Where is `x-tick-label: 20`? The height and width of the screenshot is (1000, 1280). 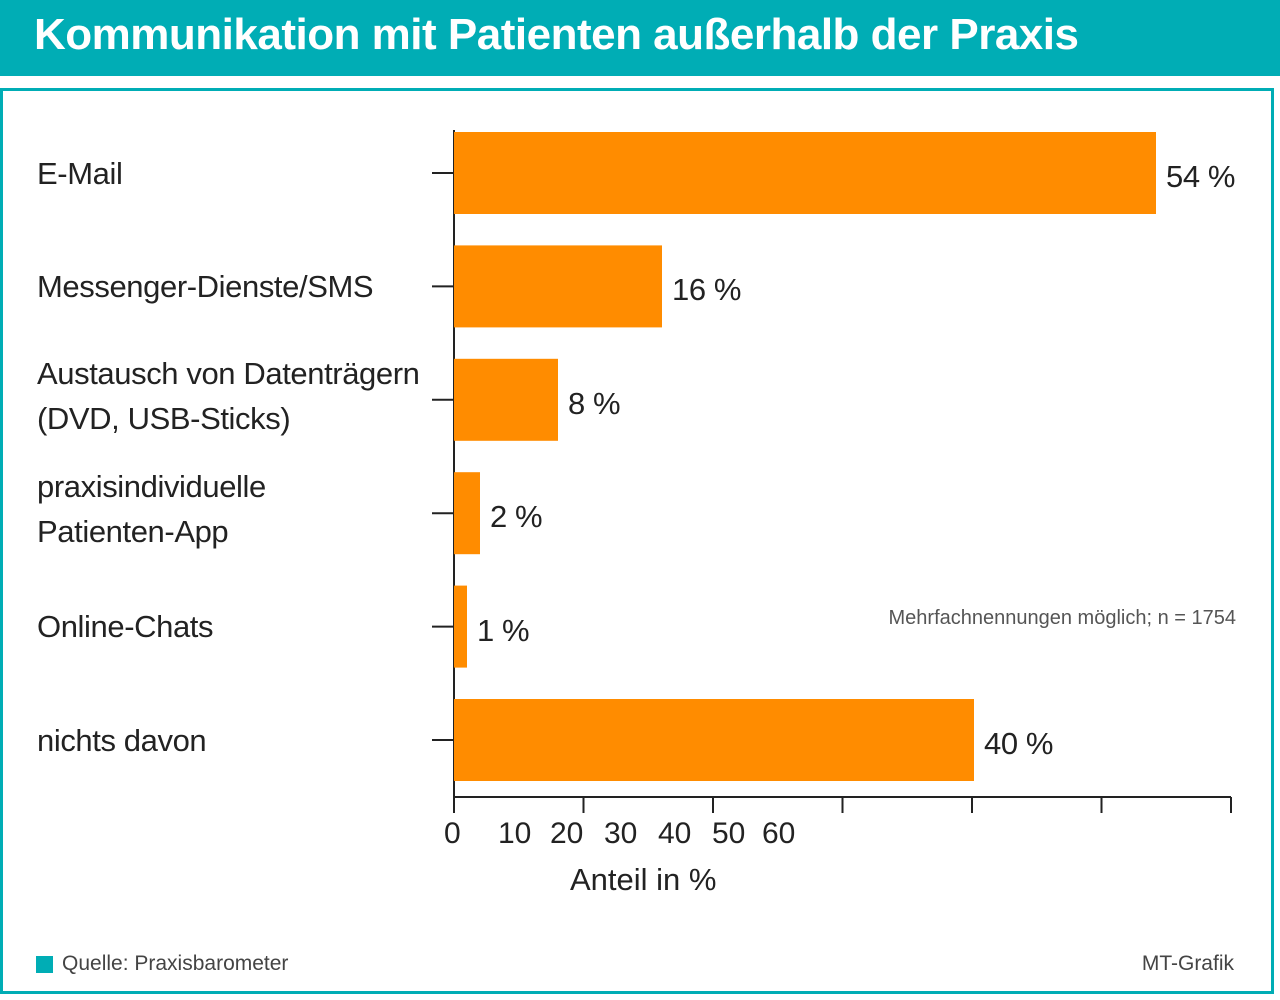 x-tick-label: 20 is located at coordinates (567, 833).